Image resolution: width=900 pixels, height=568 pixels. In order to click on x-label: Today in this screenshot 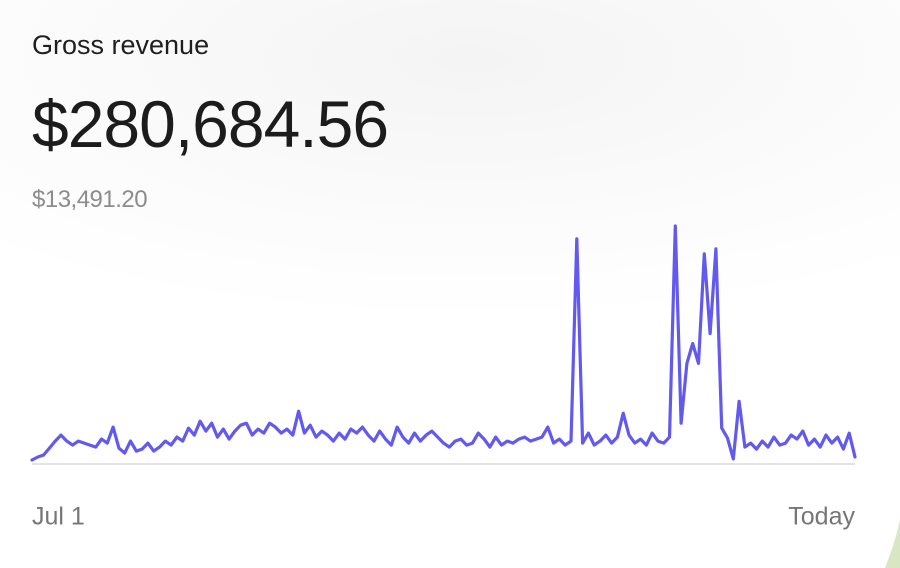, I will do `click(821, 517)`.